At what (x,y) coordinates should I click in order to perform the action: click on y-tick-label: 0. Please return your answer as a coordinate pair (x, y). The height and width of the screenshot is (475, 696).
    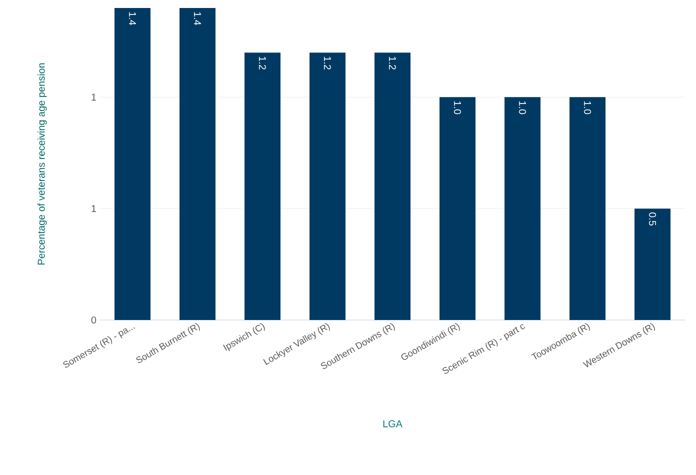
    Looking at the image, I should click on (93, 320).